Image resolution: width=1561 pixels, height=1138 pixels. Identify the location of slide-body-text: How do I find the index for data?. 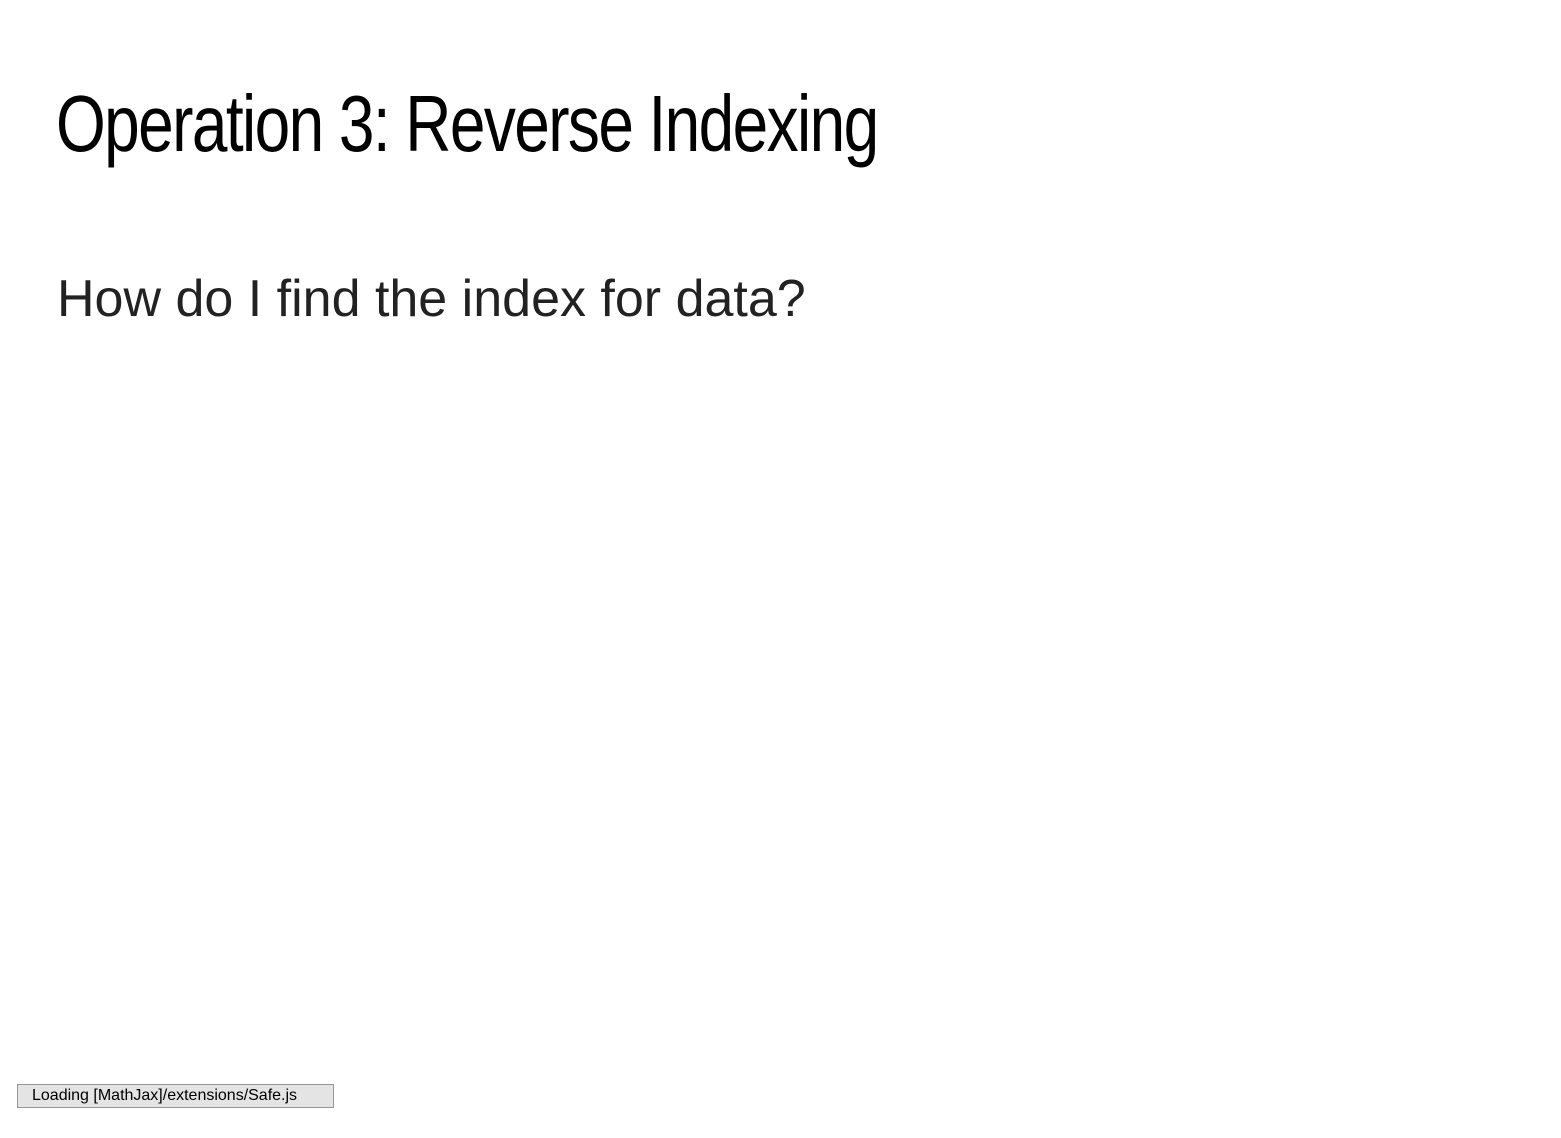
(431, 299).